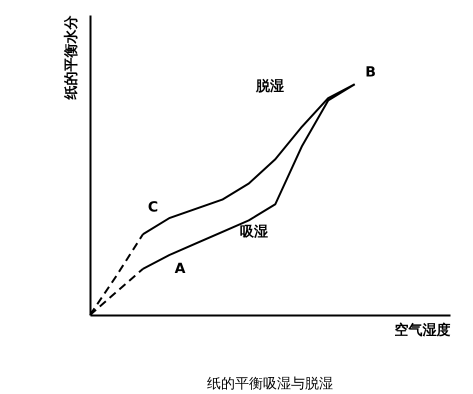 The height and width of the screenshot is (394, 473). What do you see at coordinates (72, 57) in the screenshot?
I see `y-axis-title: 纸的平衡水分` at bounding box center [72, 57].